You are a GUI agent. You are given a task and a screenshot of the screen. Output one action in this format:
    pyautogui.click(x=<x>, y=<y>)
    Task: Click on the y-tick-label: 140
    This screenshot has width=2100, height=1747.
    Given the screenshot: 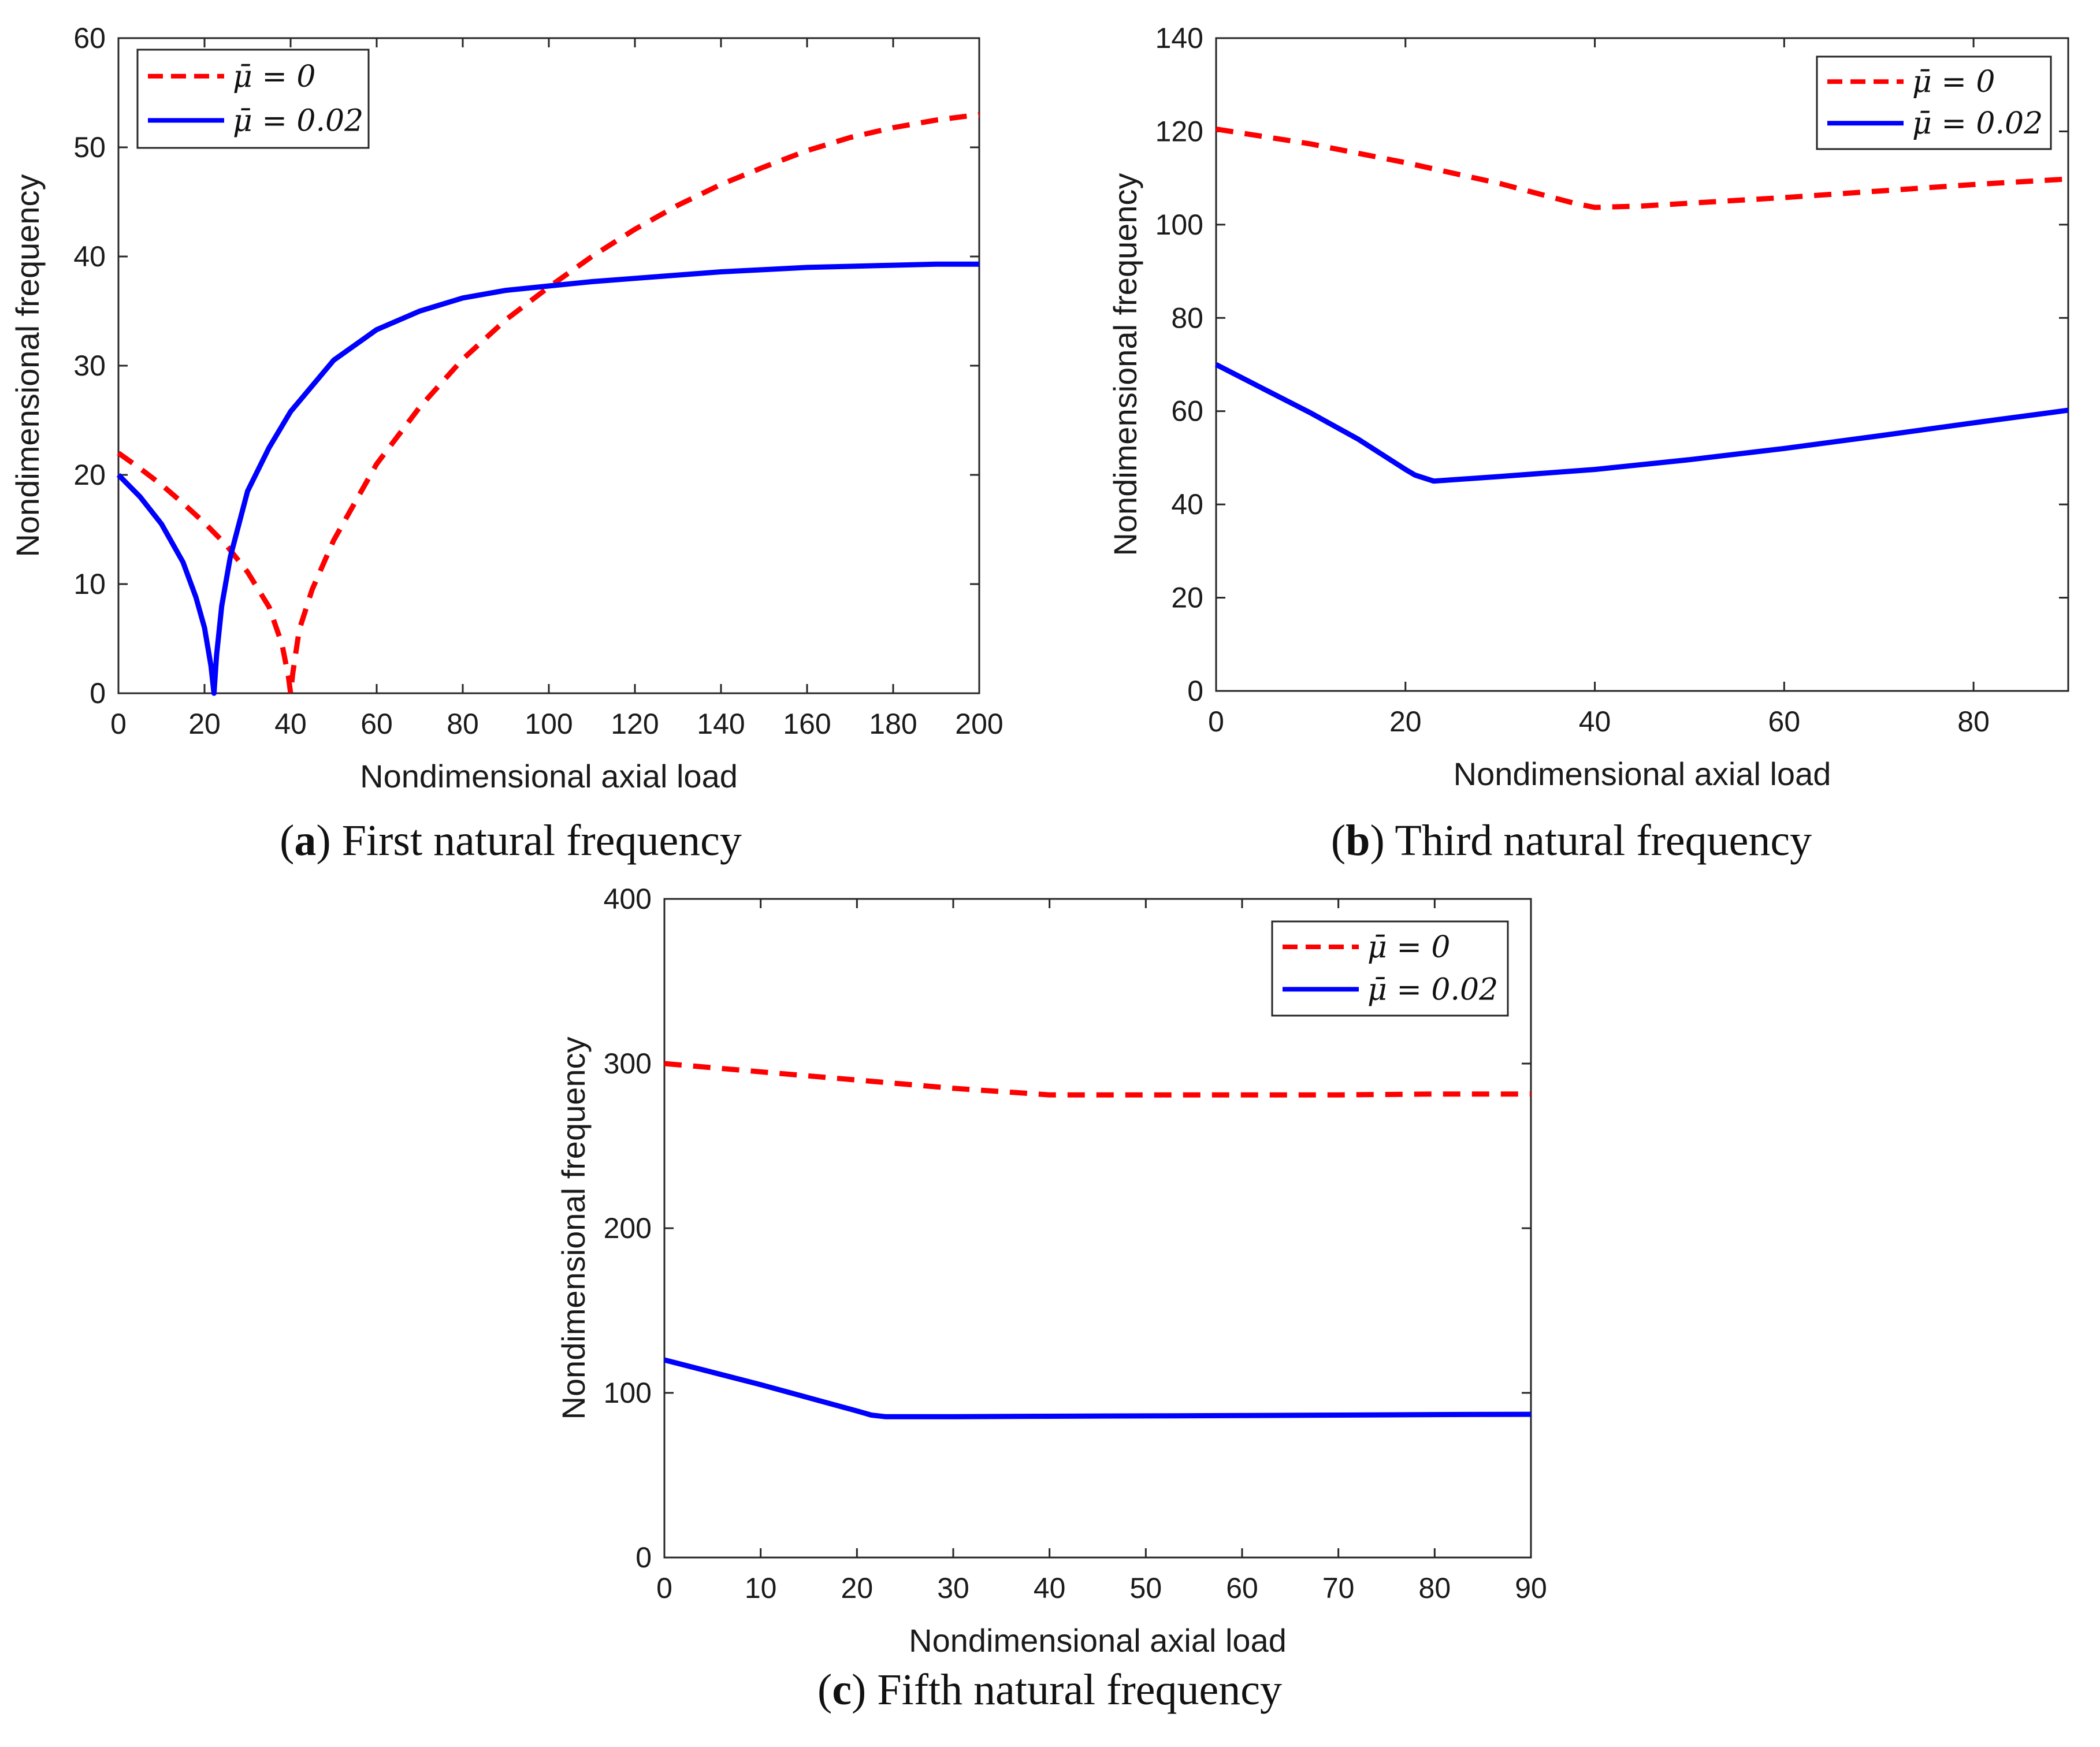 What is the action you would take?
    pyautogui.click(x=1179, y=38)
    